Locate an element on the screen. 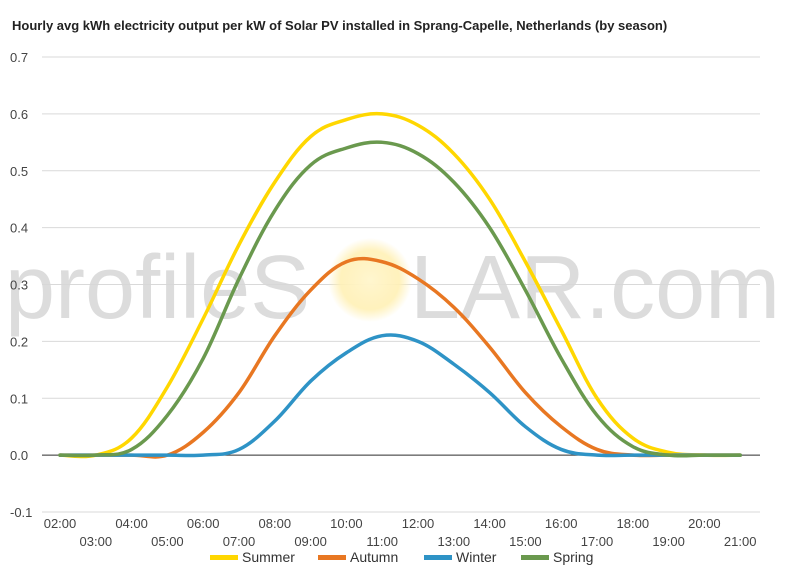 The width and height of the screenshot is (800, 570). legend-swatch-winter is located at coordinates (438, 557).